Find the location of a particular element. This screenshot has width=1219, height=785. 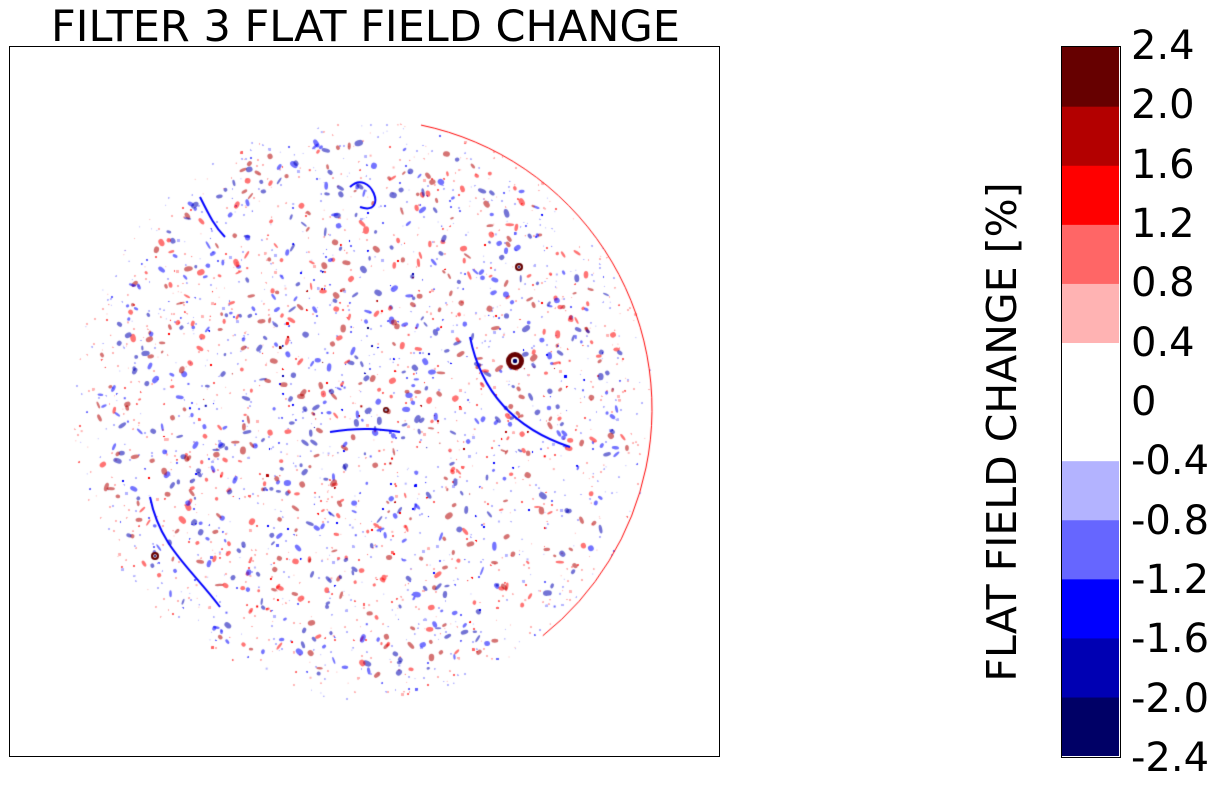

colorbar-tick-label: 0 is located at coordinates (1144, 402).